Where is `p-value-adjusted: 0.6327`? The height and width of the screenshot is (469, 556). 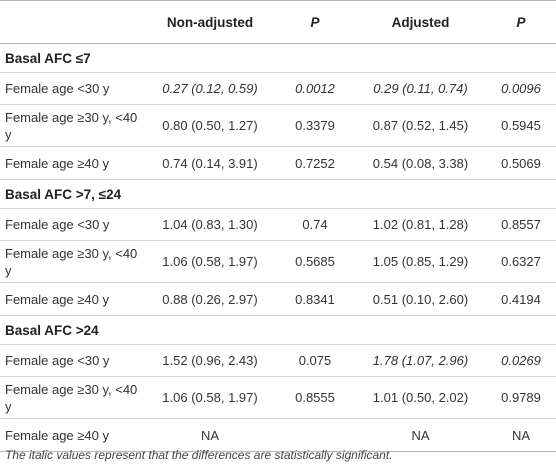 p-value-adjusted: 0.6327 is located at coordinates (521, 261).